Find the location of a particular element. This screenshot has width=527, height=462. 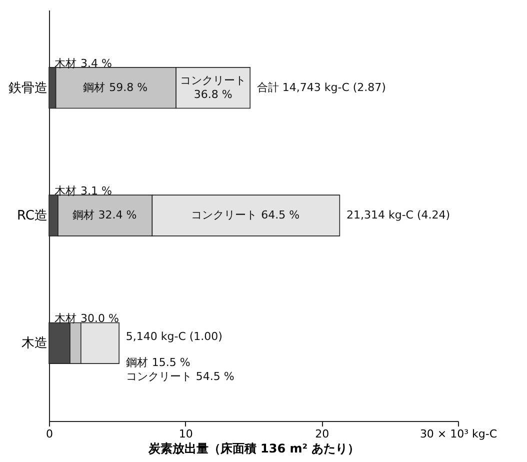

total-label: 5,140 kg-C (1.00) is located at coordinates (174, 337).